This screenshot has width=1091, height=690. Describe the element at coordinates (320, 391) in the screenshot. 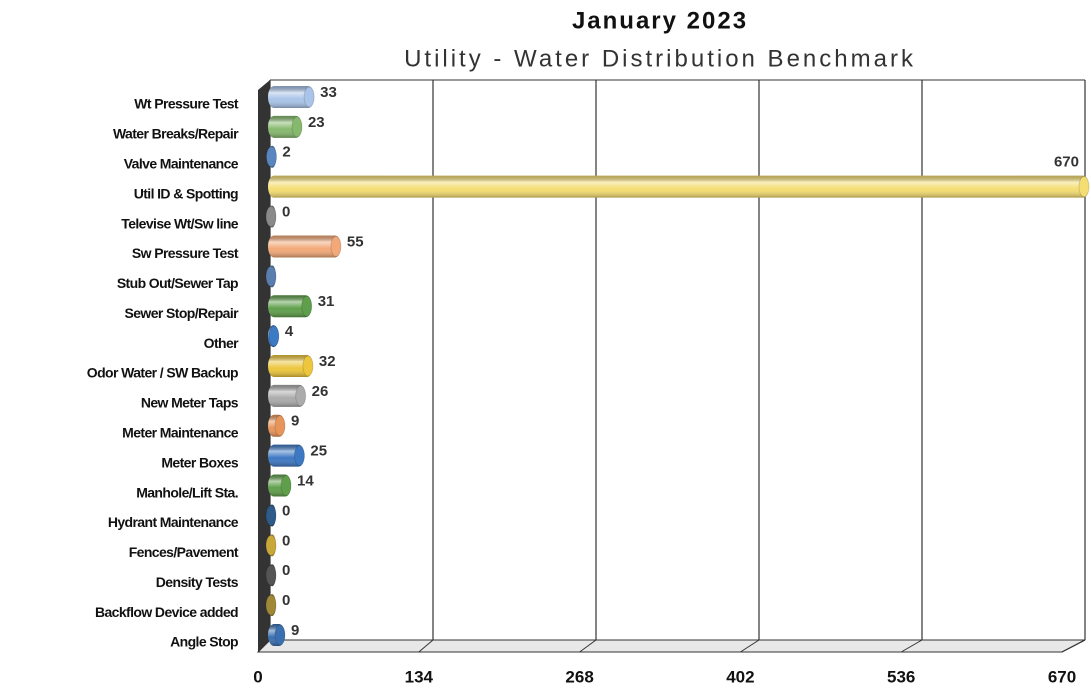

I see `value-label: 26` at that location.